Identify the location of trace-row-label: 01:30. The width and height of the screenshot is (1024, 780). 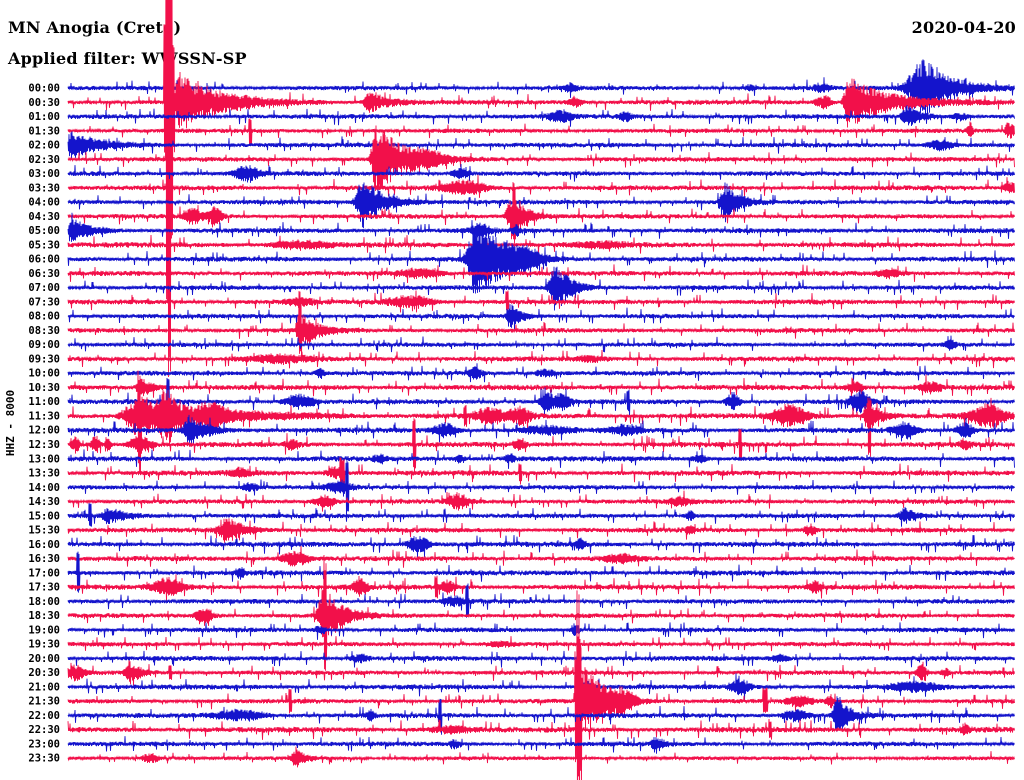
(44, 131).